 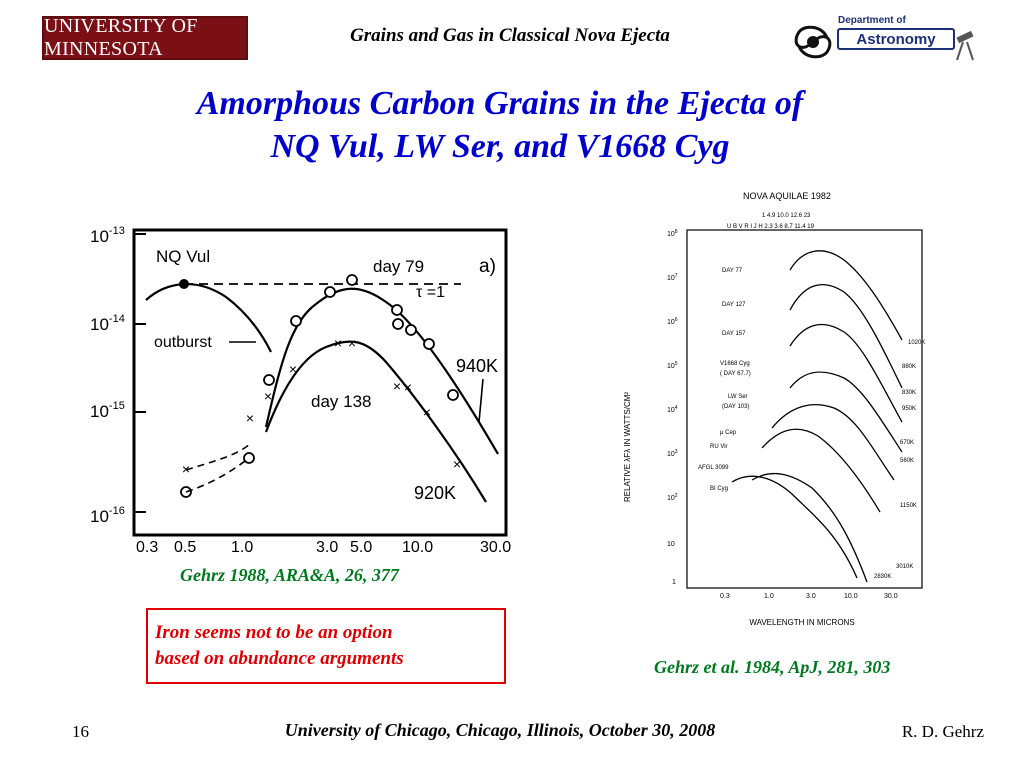 What do you see at coordinates (734, 305) in the screenshot?
I see `svg-text: DAY 127` at bounding box center [734, 305].